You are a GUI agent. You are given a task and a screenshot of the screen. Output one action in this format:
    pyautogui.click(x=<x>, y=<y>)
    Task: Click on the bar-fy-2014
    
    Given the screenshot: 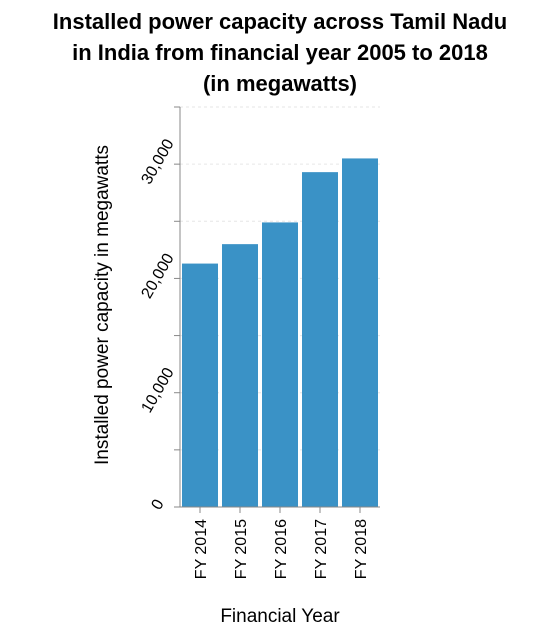 What is the action you would take?
    pyautogui.click(x=200, y=385)
    